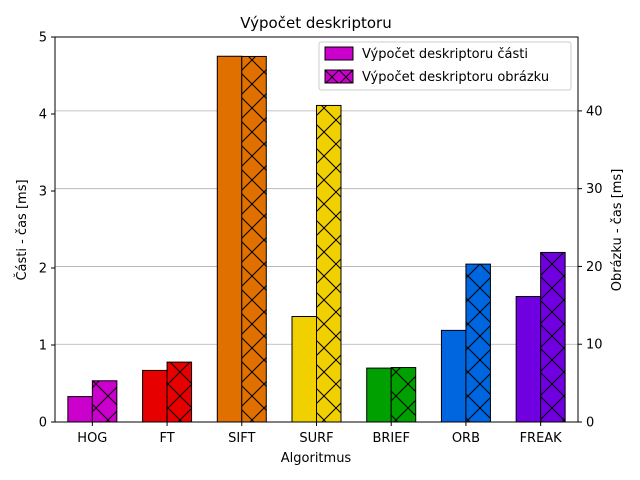  I want to click on legend-label-image: Výpočet deskriptoru obrázku, so click(455, 77).